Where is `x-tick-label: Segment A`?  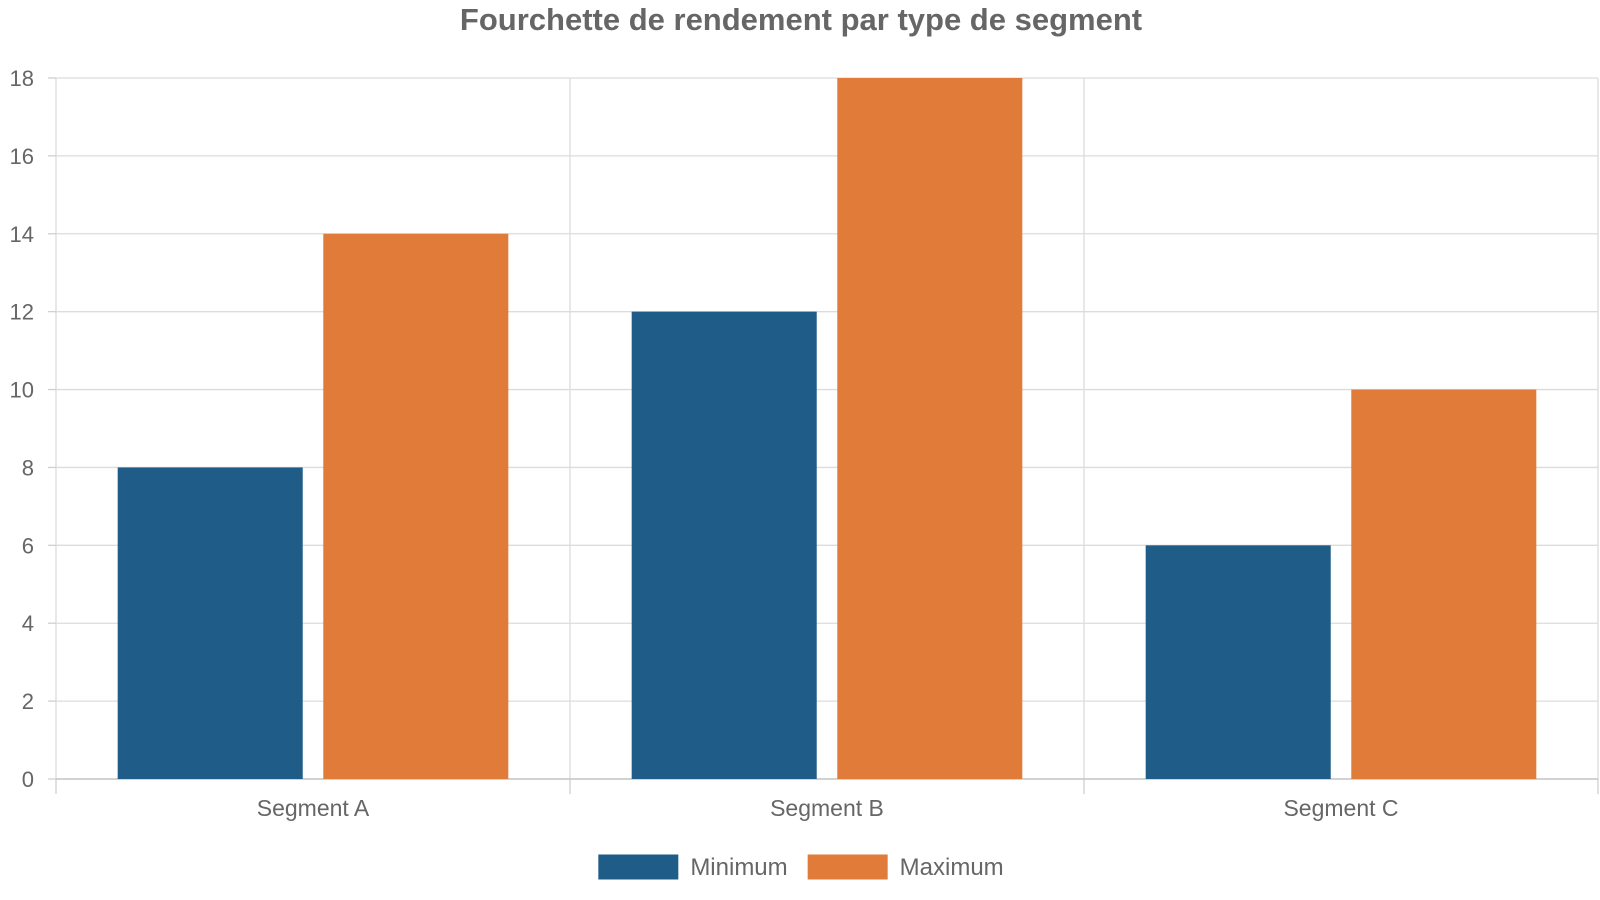
x-tick-label: Segment A is located at coordinates (313, 808).